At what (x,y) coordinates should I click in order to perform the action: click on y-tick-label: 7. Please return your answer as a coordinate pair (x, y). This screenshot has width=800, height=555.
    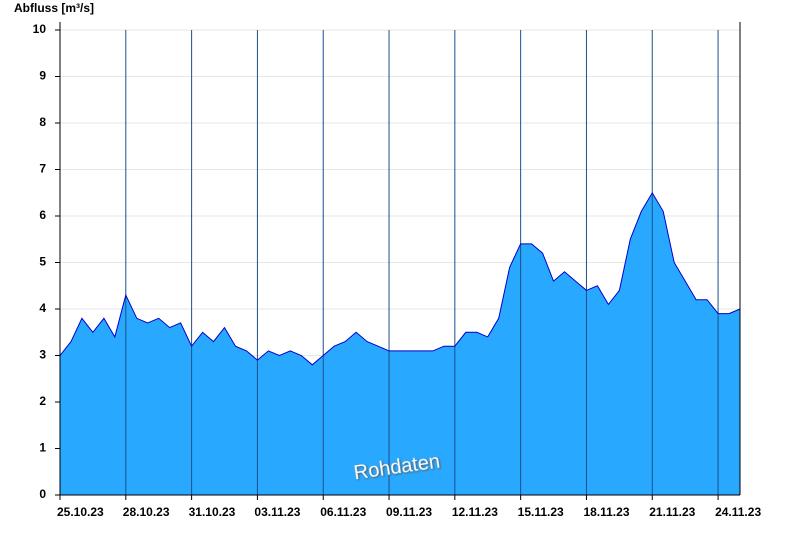
    Looking at the image, I should click on (42, 169).